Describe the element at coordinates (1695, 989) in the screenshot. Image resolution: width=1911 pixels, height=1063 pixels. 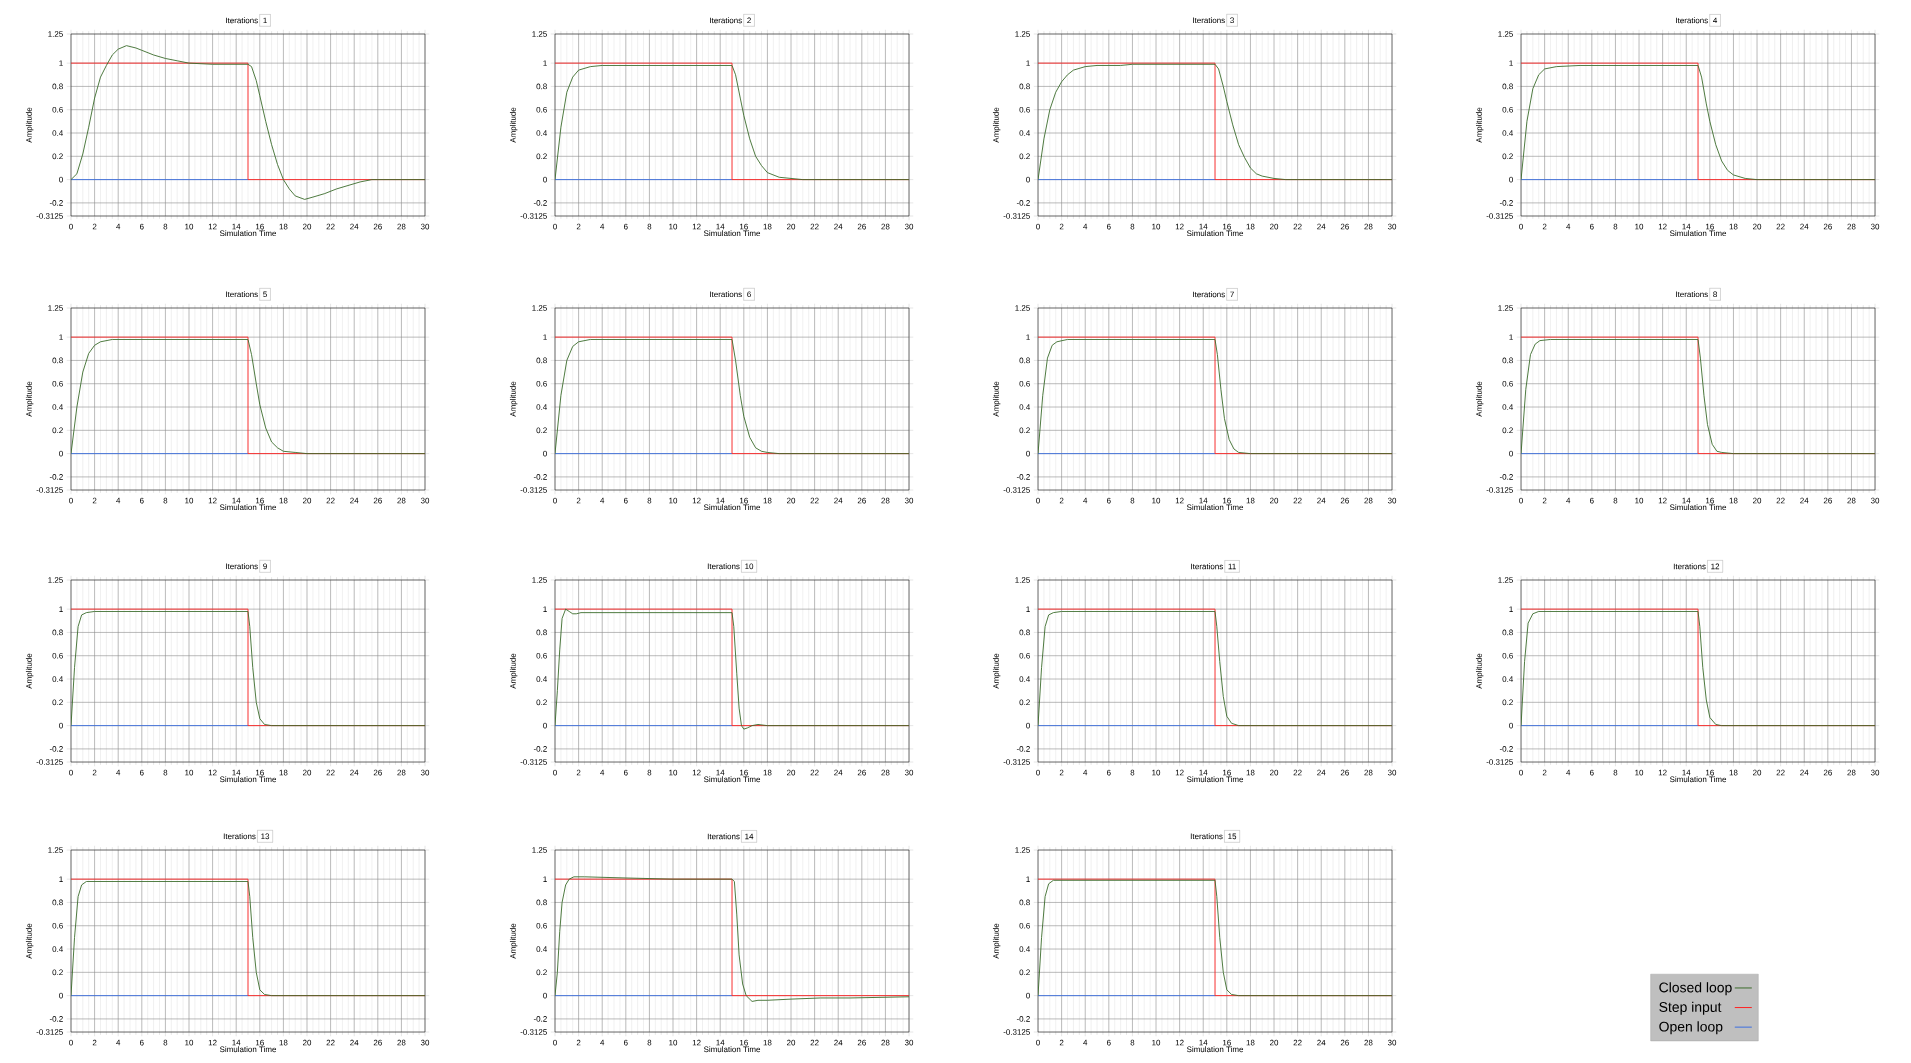
I see `legend-label: Closed loop` at that location.